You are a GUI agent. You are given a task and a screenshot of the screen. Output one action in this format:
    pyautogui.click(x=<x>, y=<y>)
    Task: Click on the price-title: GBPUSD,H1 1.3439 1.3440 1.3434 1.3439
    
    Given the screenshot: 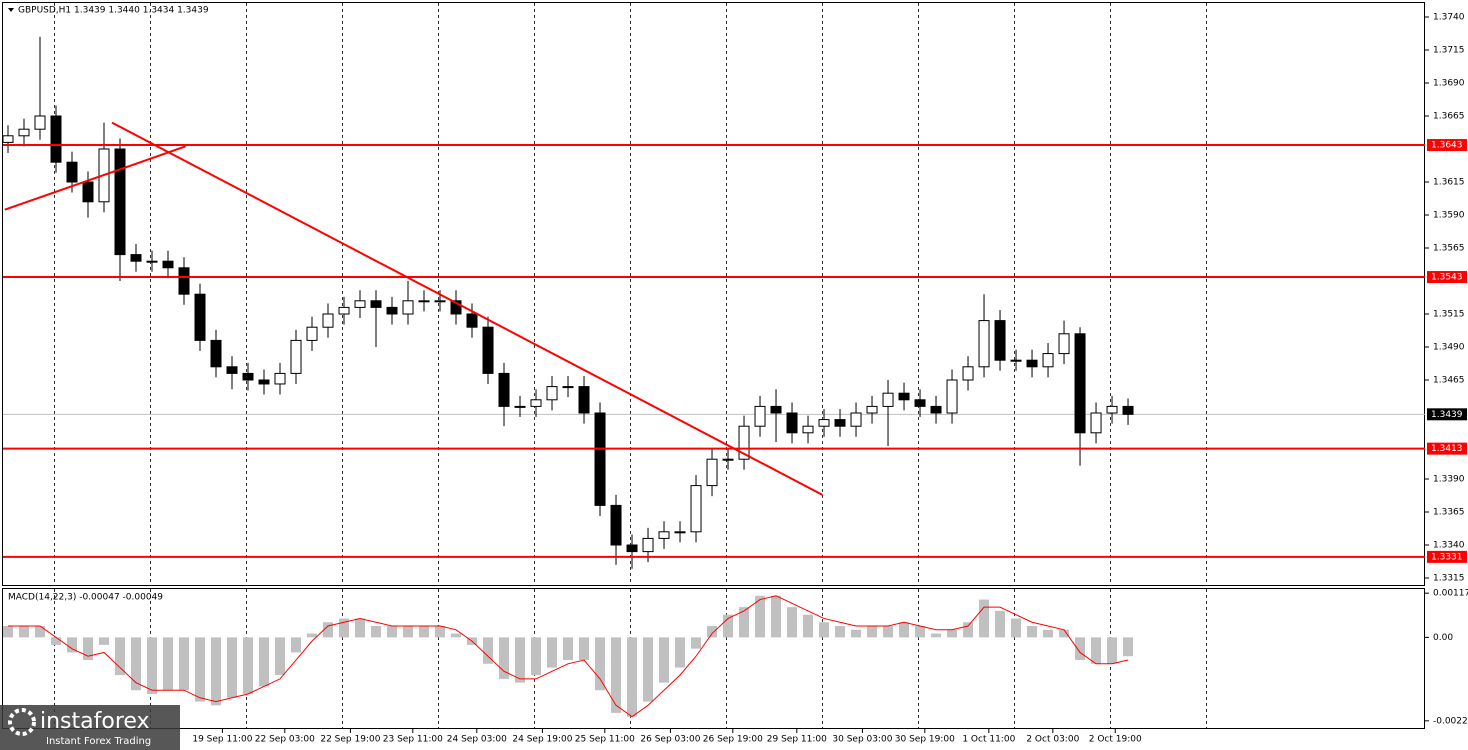 What is the action you would take?
    pyautogui.click(x=113, y=11)
    